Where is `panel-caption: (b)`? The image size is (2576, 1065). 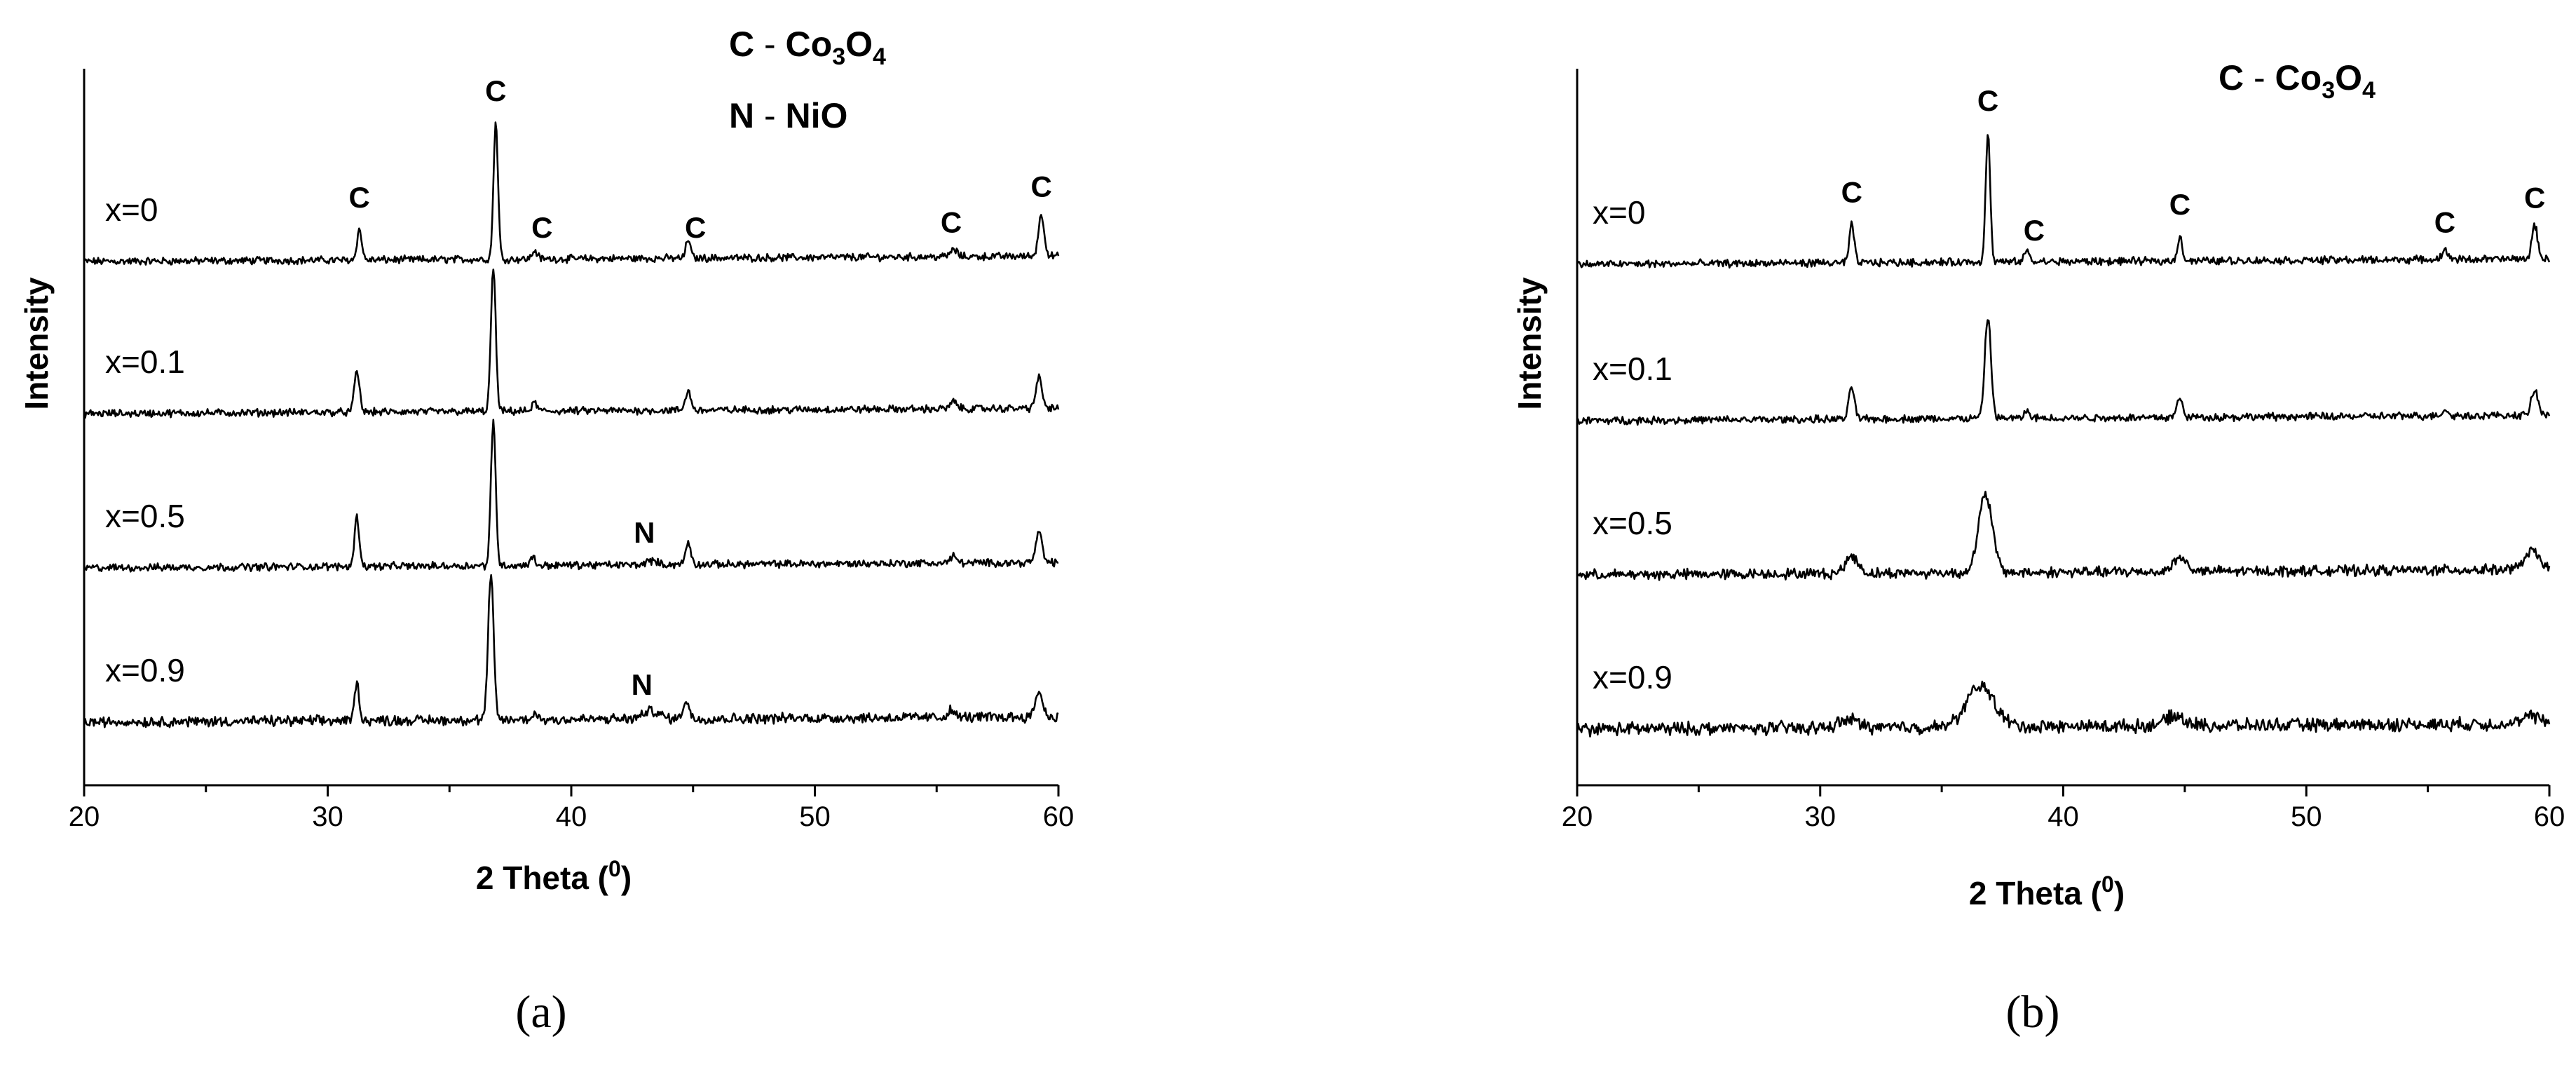 panel-caption: (b) is located at coordinates (2033, 1012).